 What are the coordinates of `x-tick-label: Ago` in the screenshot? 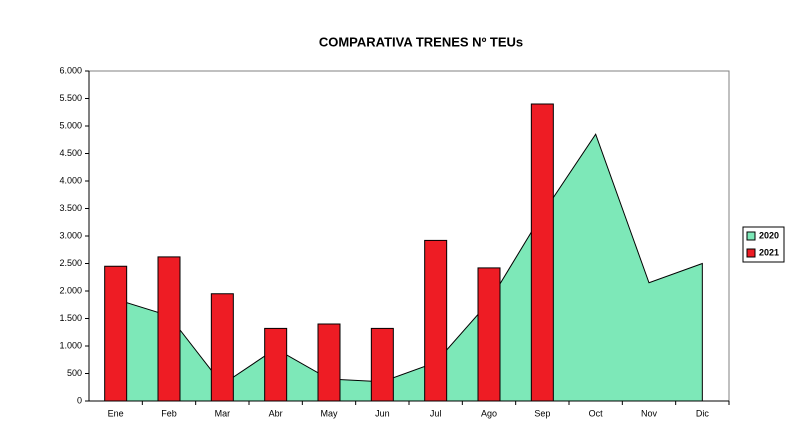 It's located at (489, 413).